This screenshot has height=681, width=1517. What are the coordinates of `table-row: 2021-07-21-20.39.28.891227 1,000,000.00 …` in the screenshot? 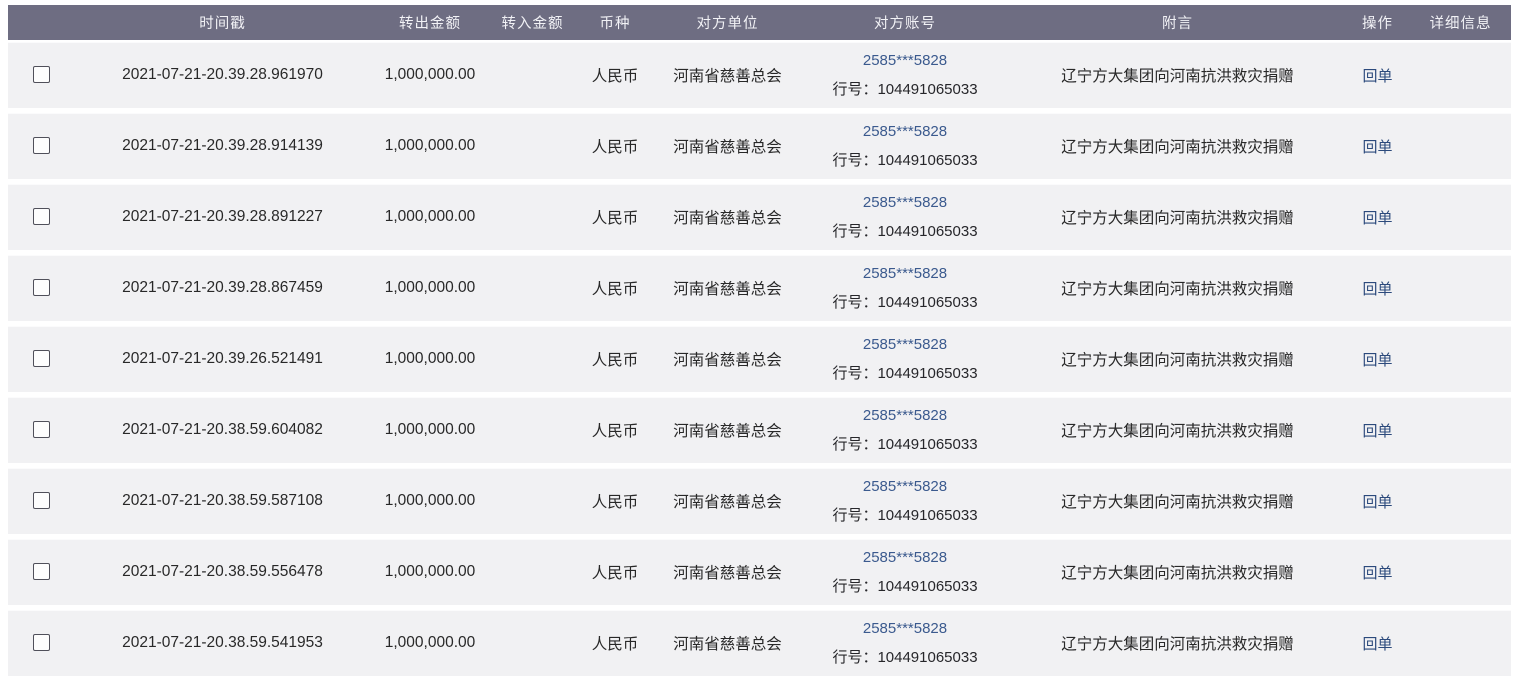 It's located at (759, 217).